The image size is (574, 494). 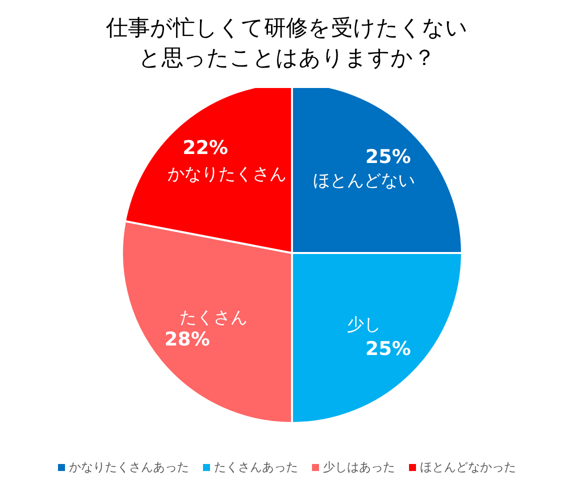 I want to click on legend-label: 少しはあった, so click(x=358, y=467).